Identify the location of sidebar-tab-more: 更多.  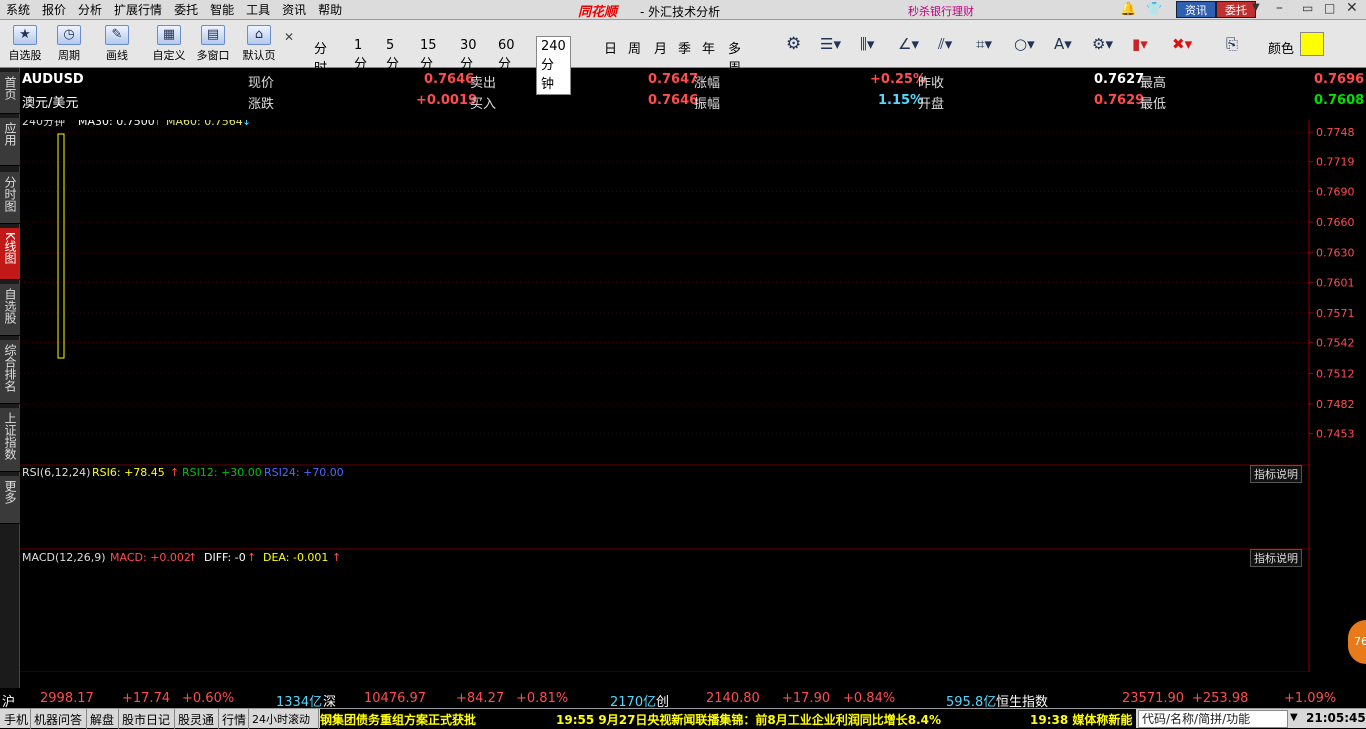
(10, 500).